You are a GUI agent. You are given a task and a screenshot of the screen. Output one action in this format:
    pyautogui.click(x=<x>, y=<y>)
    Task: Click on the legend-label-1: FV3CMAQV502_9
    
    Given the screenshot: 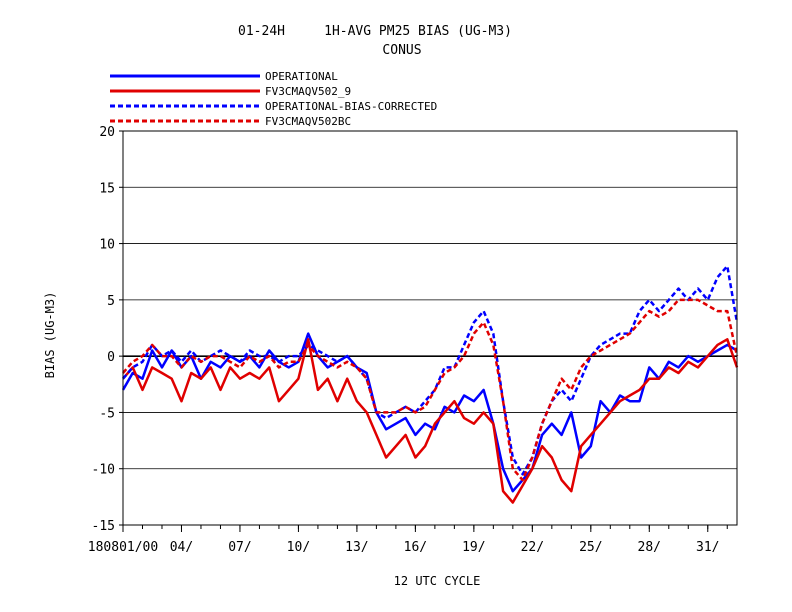 What is the action you would take?
    pyautogui.click(x=308, y=91)
    